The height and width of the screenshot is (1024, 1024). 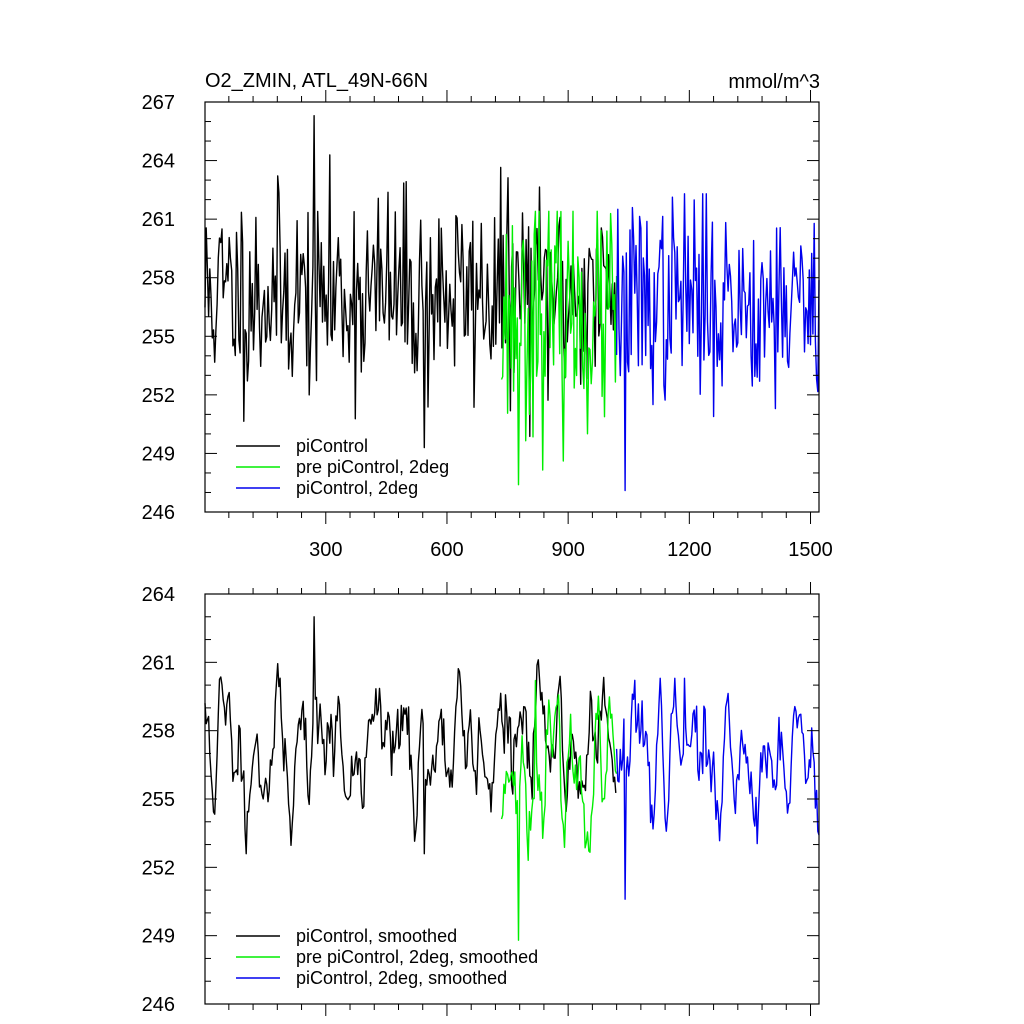 What do you see at coordinates (316, 81) in the screenshot?
I see `chart-title: O2_ZMIN, ATL_49N-66N` at bounding box center [316, 81].